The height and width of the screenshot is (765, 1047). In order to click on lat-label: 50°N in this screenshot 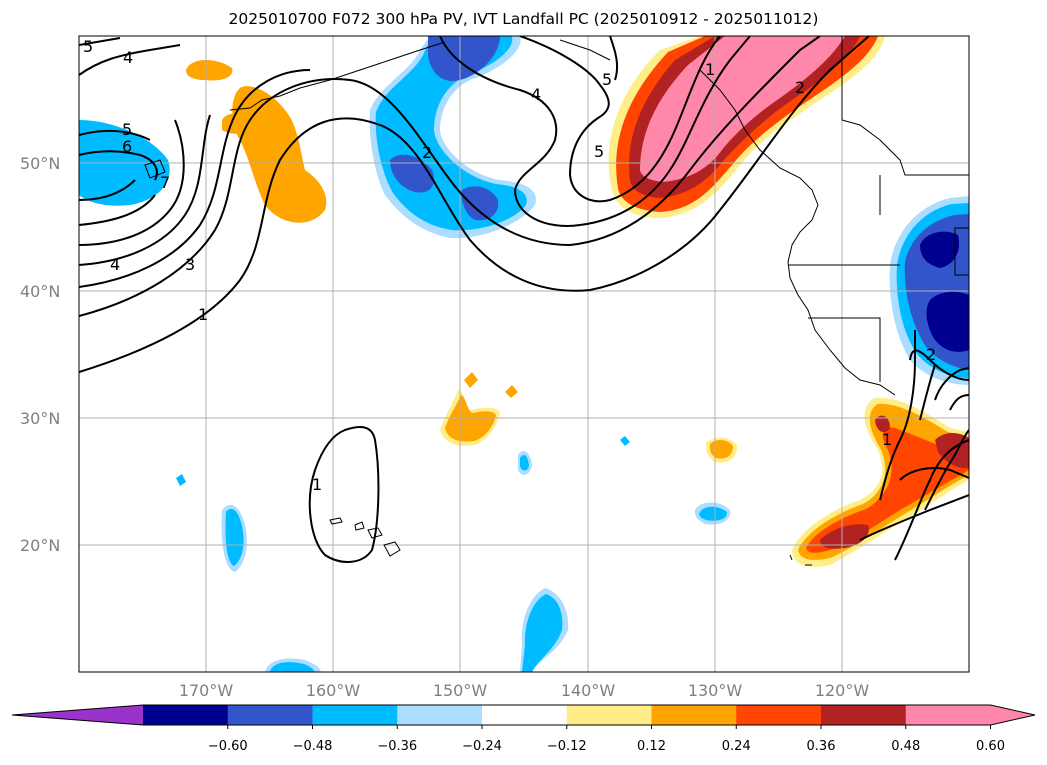, I will do `click(40, 163)`.